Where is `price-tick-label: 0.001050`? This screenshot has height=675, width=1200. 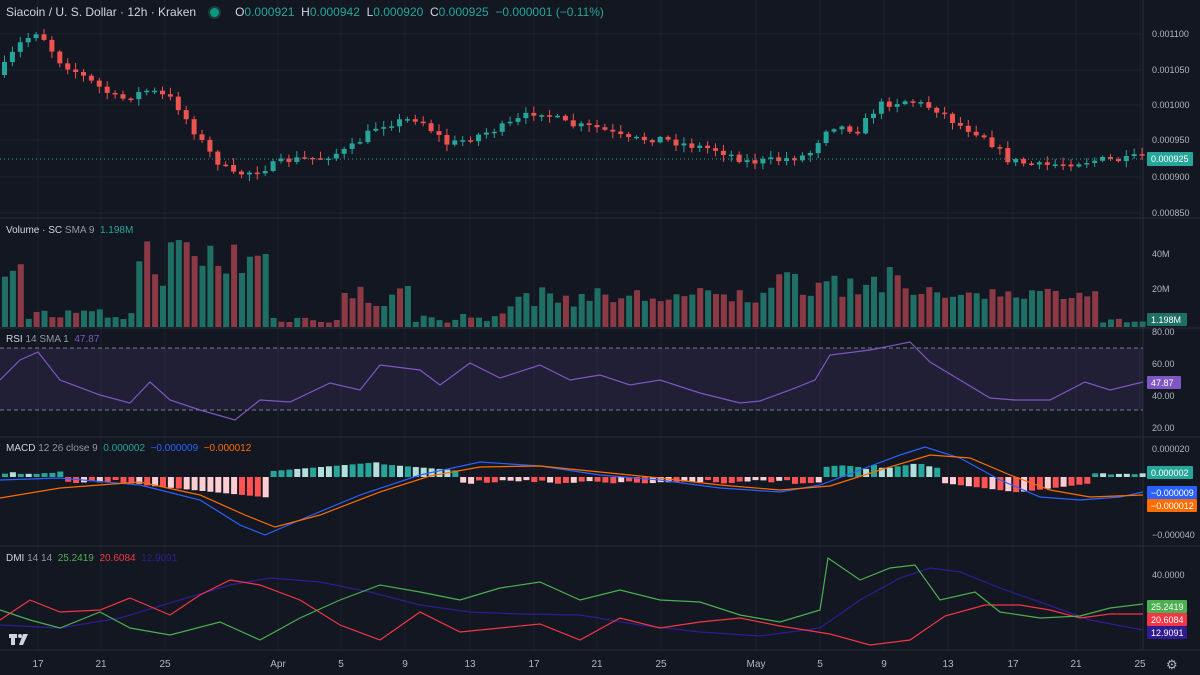
price-tick-label: 0.001050 is located at coordinates (1171, 70).